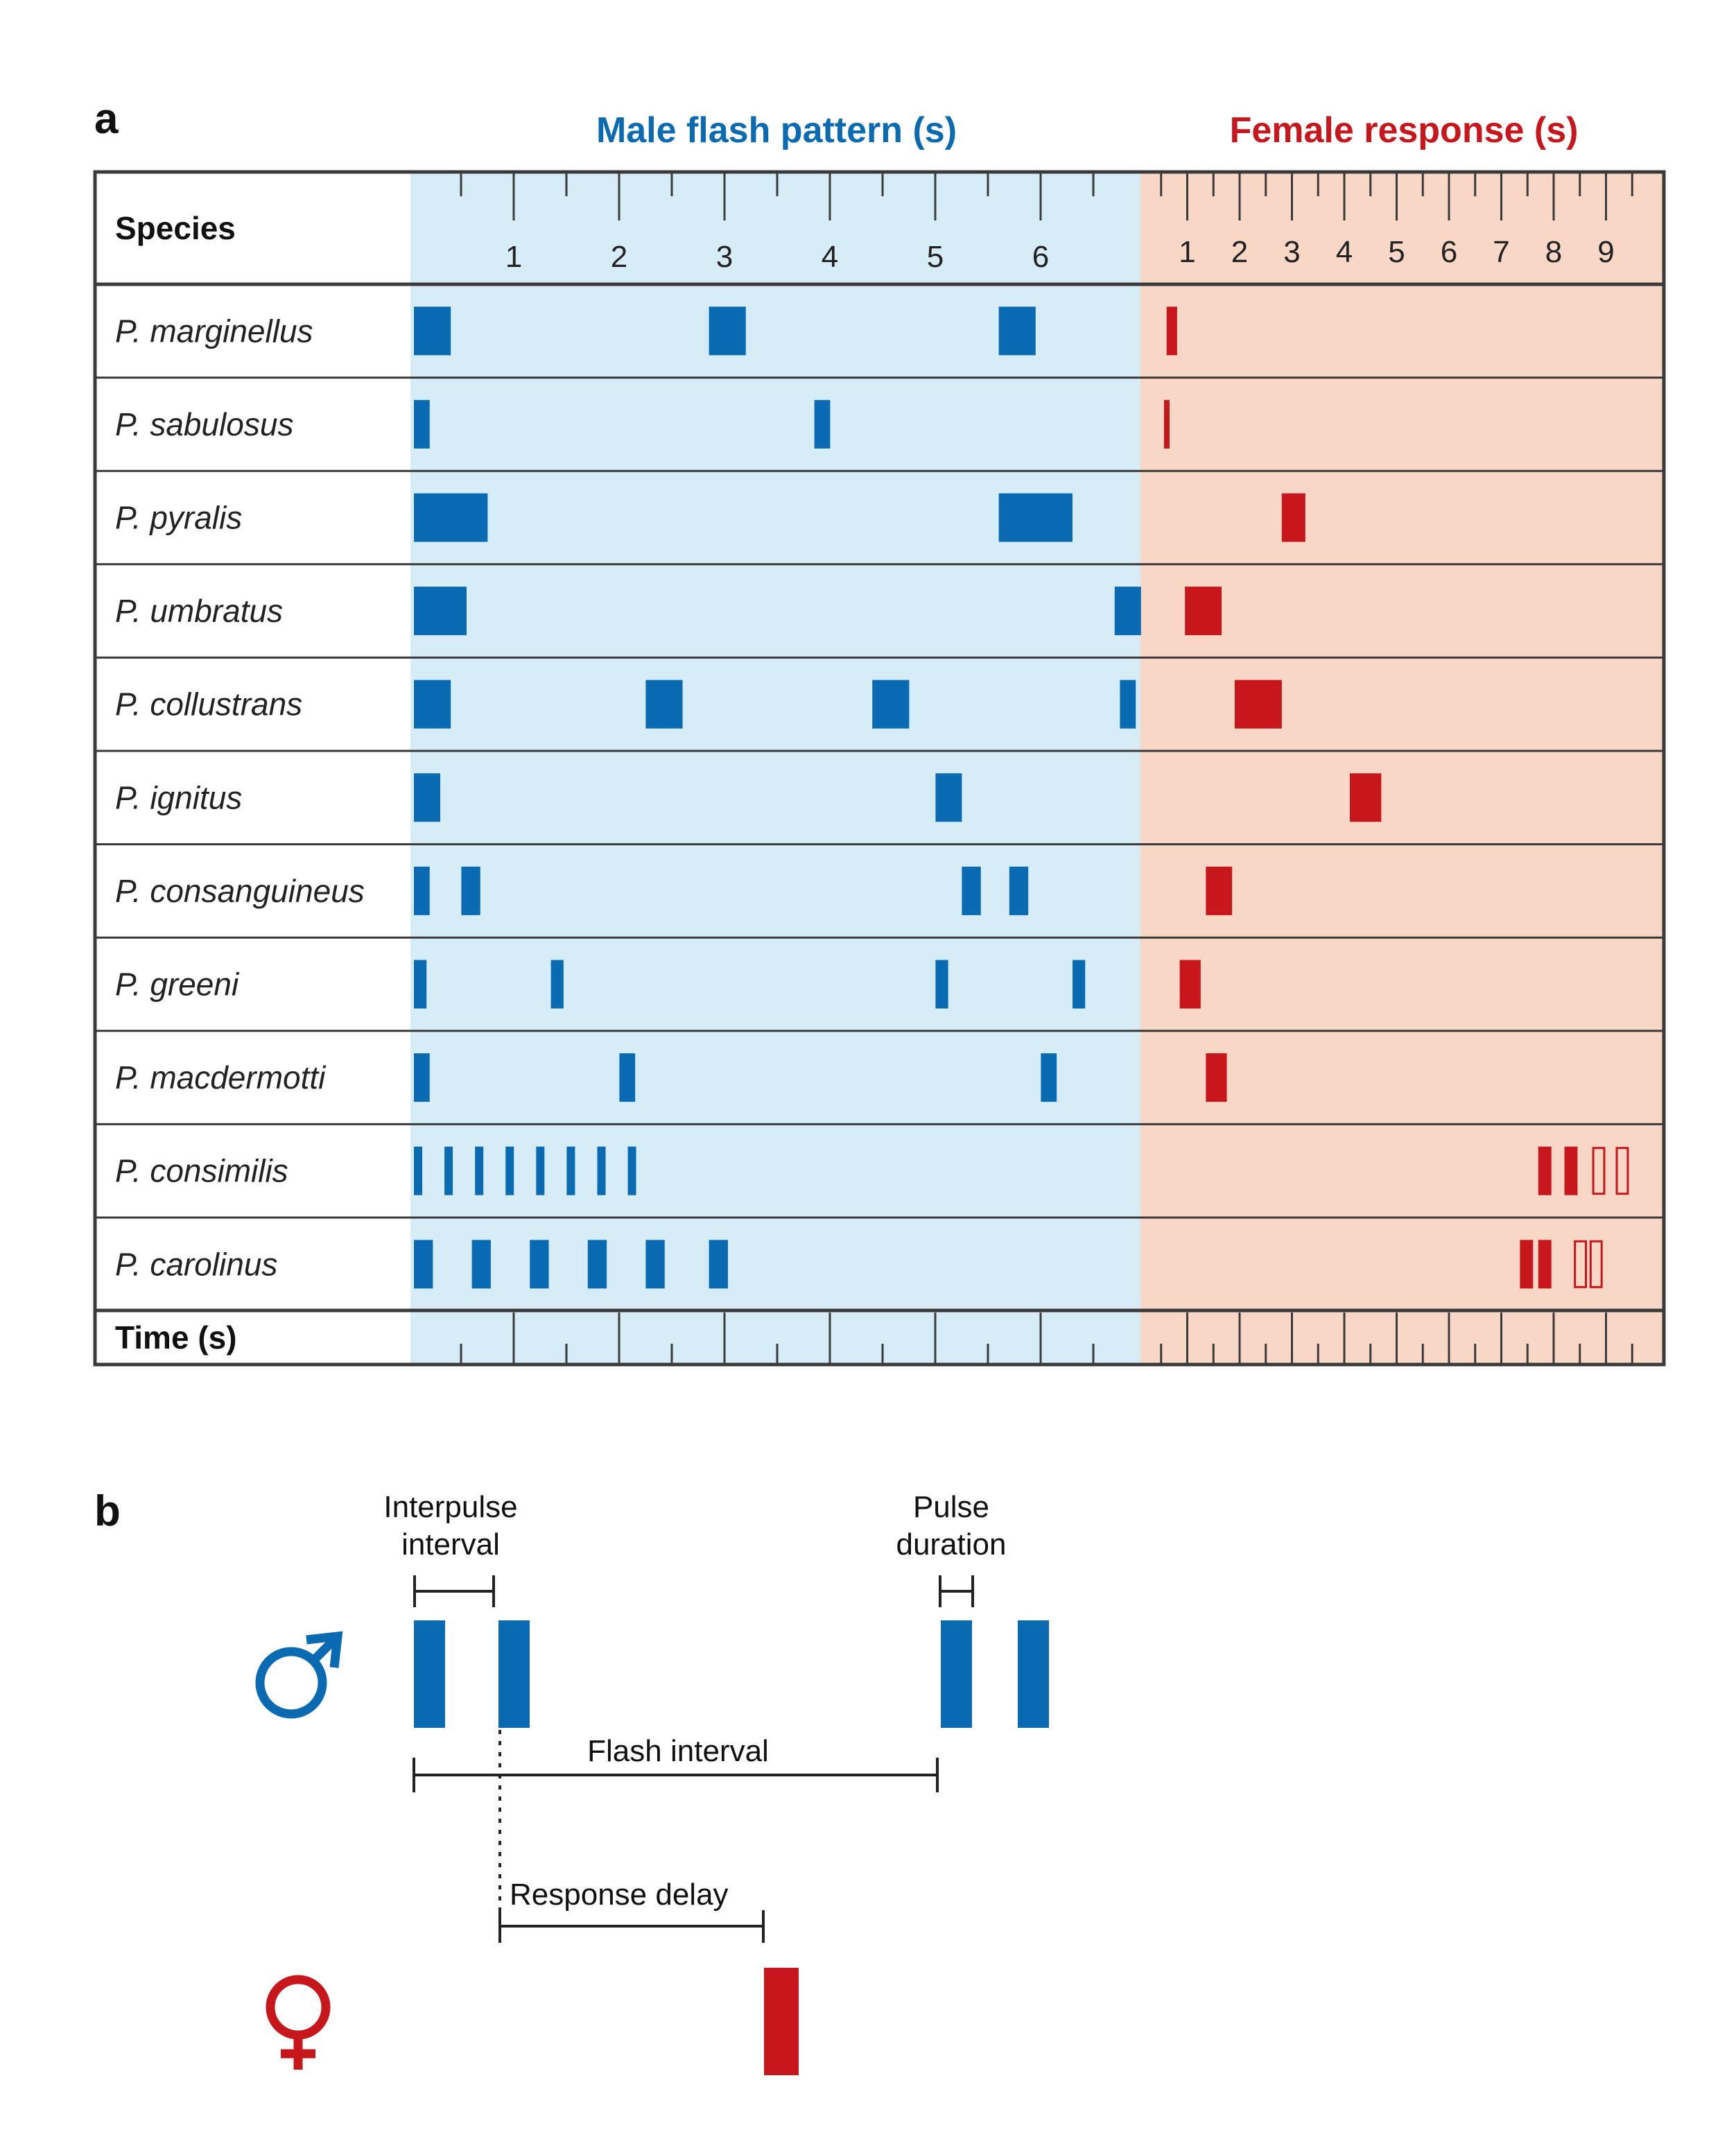 The width and height of the screenshot is (1736, 2130). Describe the element at coordinates (782, 2021) in the screenshot. I see `example-female-pulse` at that location.